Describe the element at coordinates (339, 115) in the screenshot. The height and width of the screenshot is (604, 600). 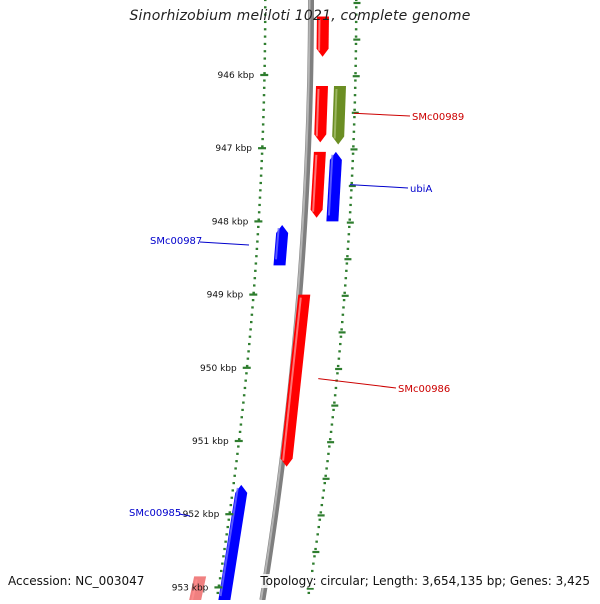
I see `gene-g3` at that location.